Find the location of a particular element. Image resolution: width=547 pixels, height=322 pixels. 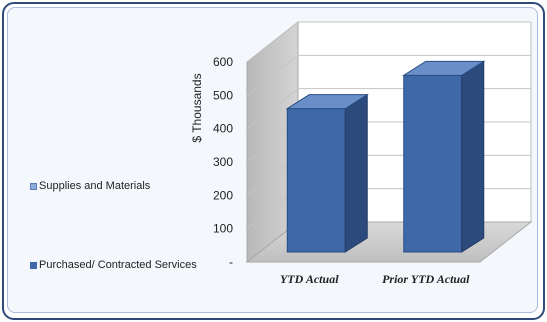

legend-label-supplies: Supplies and Materials is located at coordinates (95, 186).